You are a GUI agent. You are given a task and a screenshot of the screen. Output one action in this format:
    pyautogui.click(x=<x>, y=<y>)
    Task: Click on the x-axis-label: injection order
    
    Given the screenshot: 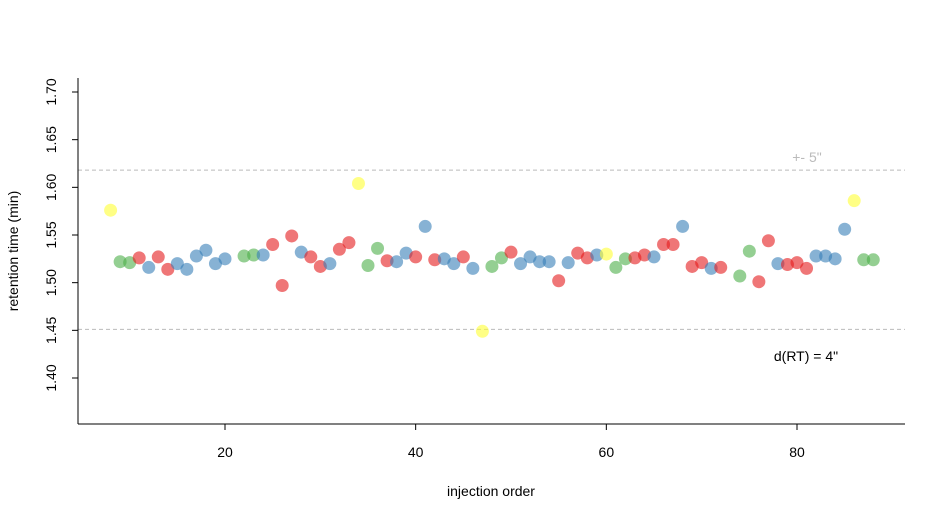 What is the action you would take?
    pyautogui.click(x=491, y=491)
    